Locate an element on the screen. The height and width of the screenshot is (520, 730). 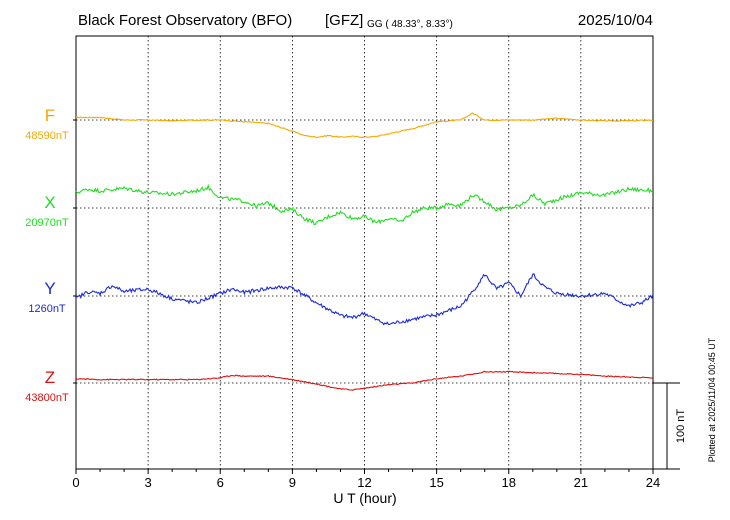
x-axis-ticks is located at coordinates (364, 471).